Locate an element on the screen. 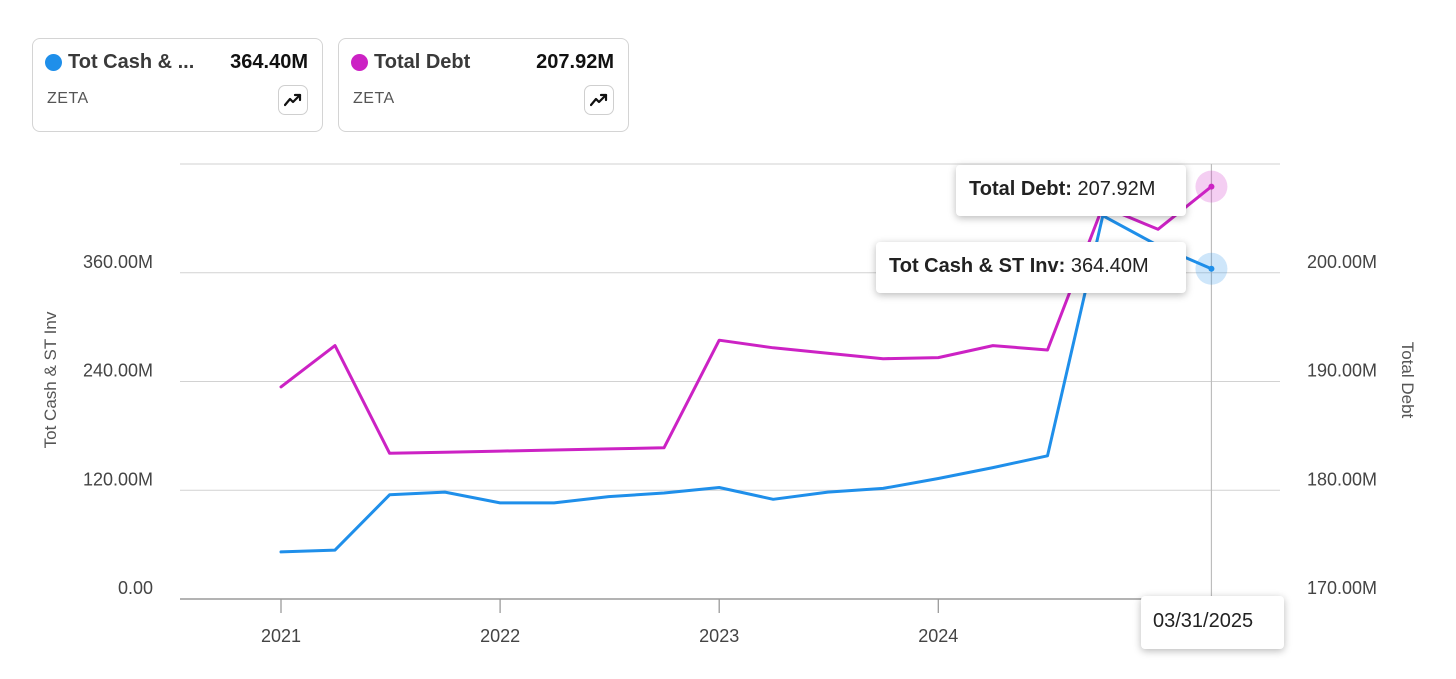 The image size is (1456, 679). y-tick-label-right: 200.00M is located at coordinates (1342, 262).